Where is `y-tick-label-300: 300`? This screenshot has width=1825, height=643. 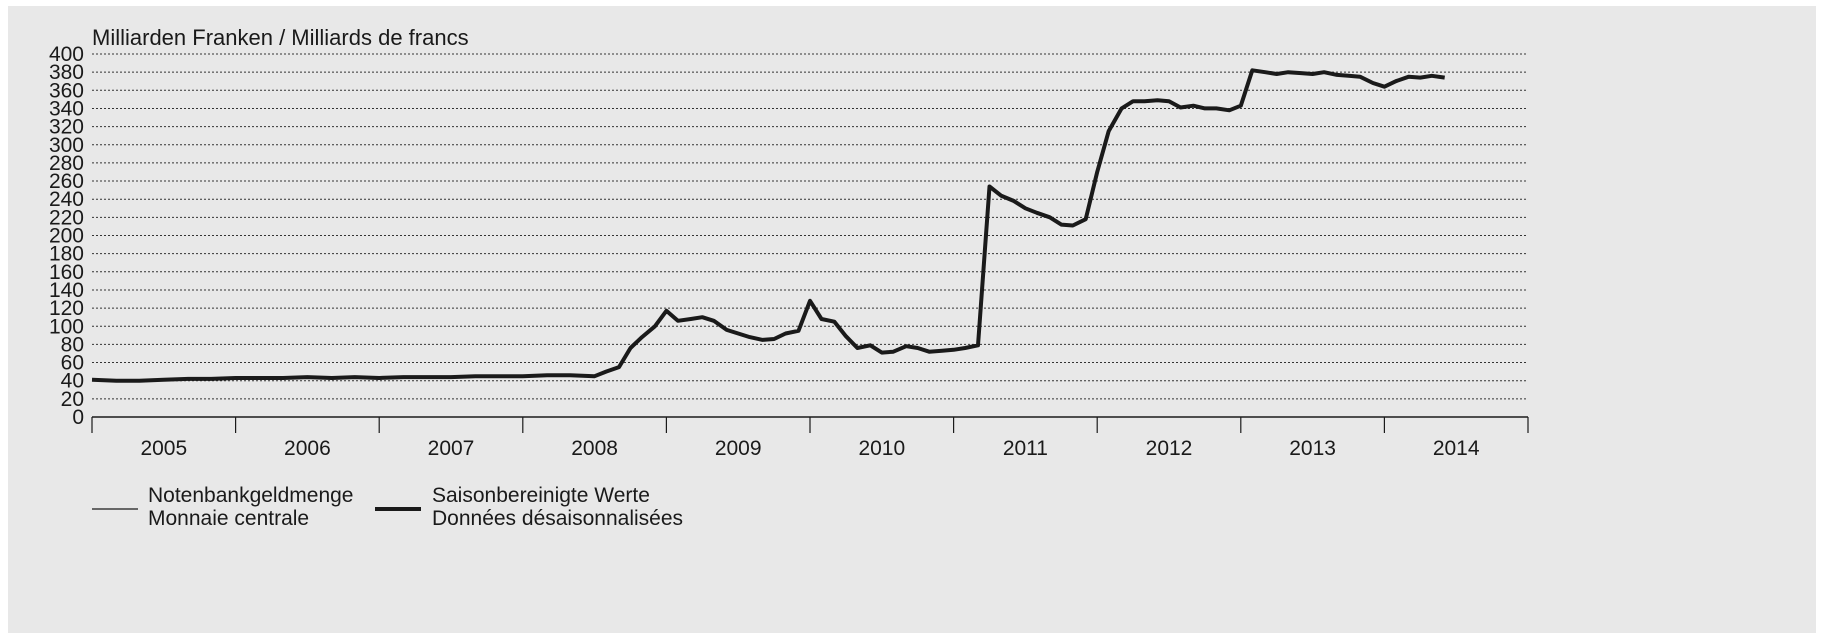 y-tick-label-300: 300 is located at coordinates (66, 145).